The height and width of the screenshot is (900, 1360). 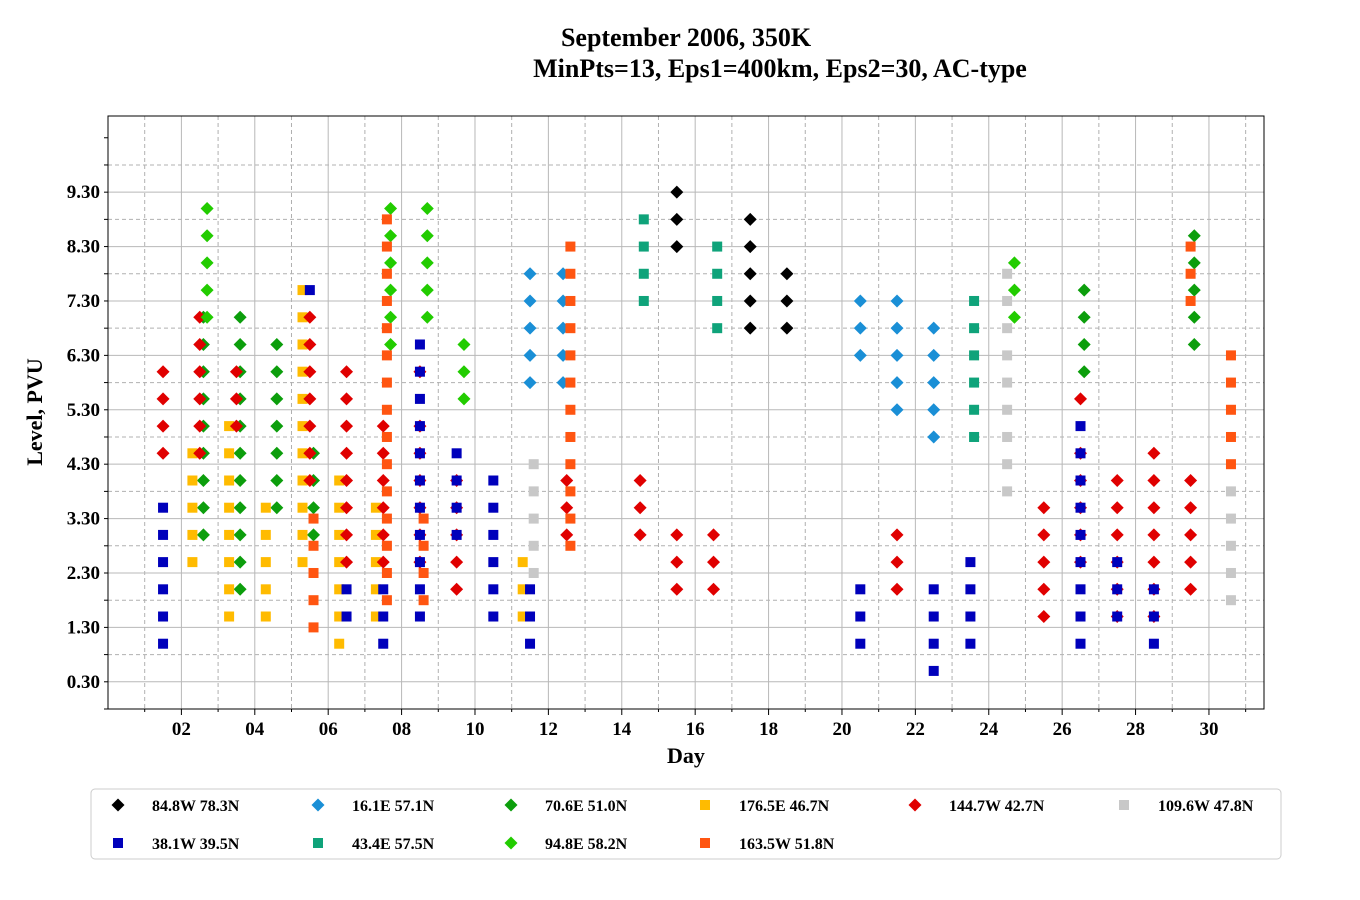 I want to click on x-tick-label: 10, so click(x=474, y=729).